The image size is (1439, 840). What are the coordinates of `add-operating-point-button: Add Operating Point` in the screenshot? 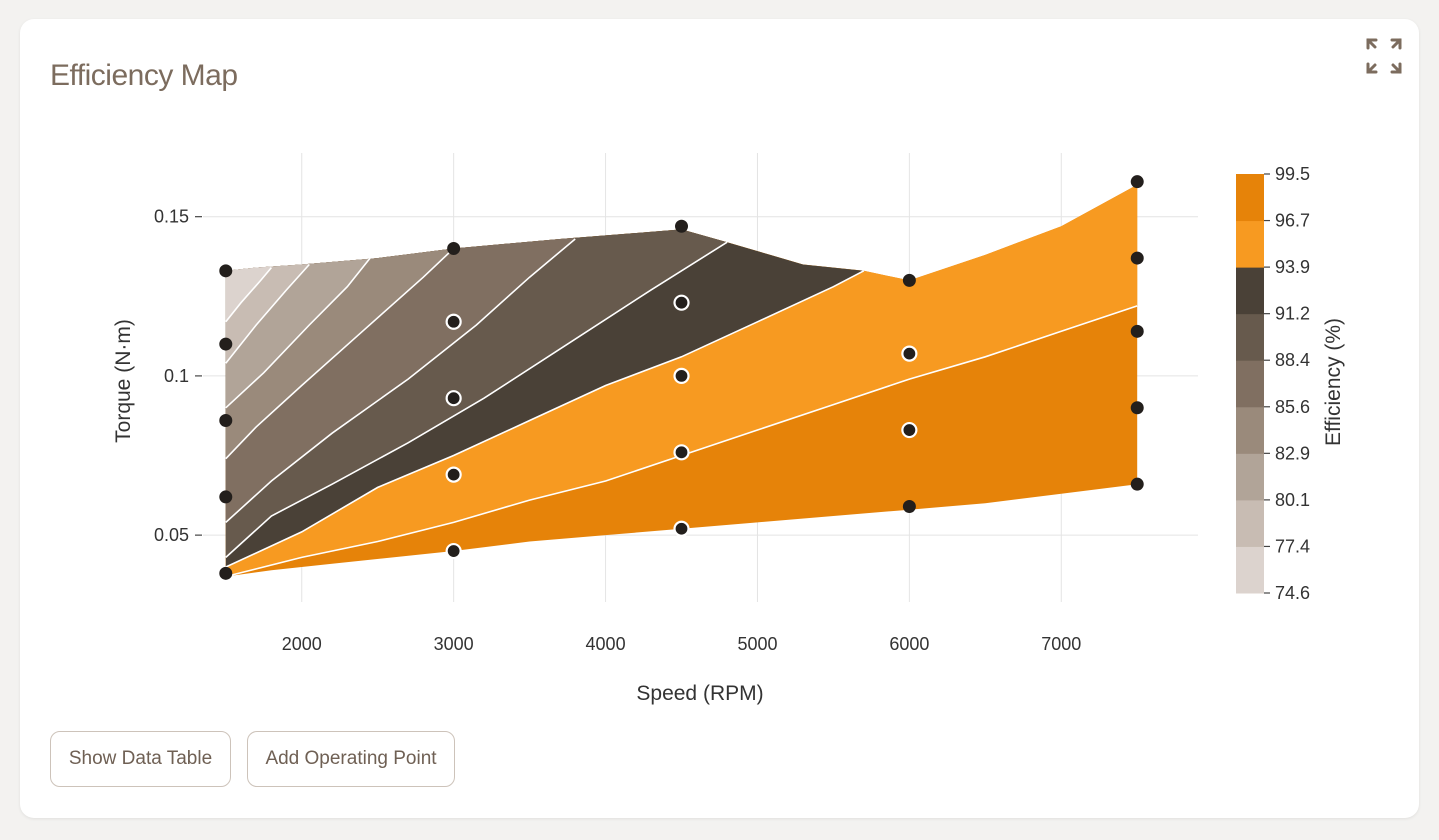 It's located at (351, 759).